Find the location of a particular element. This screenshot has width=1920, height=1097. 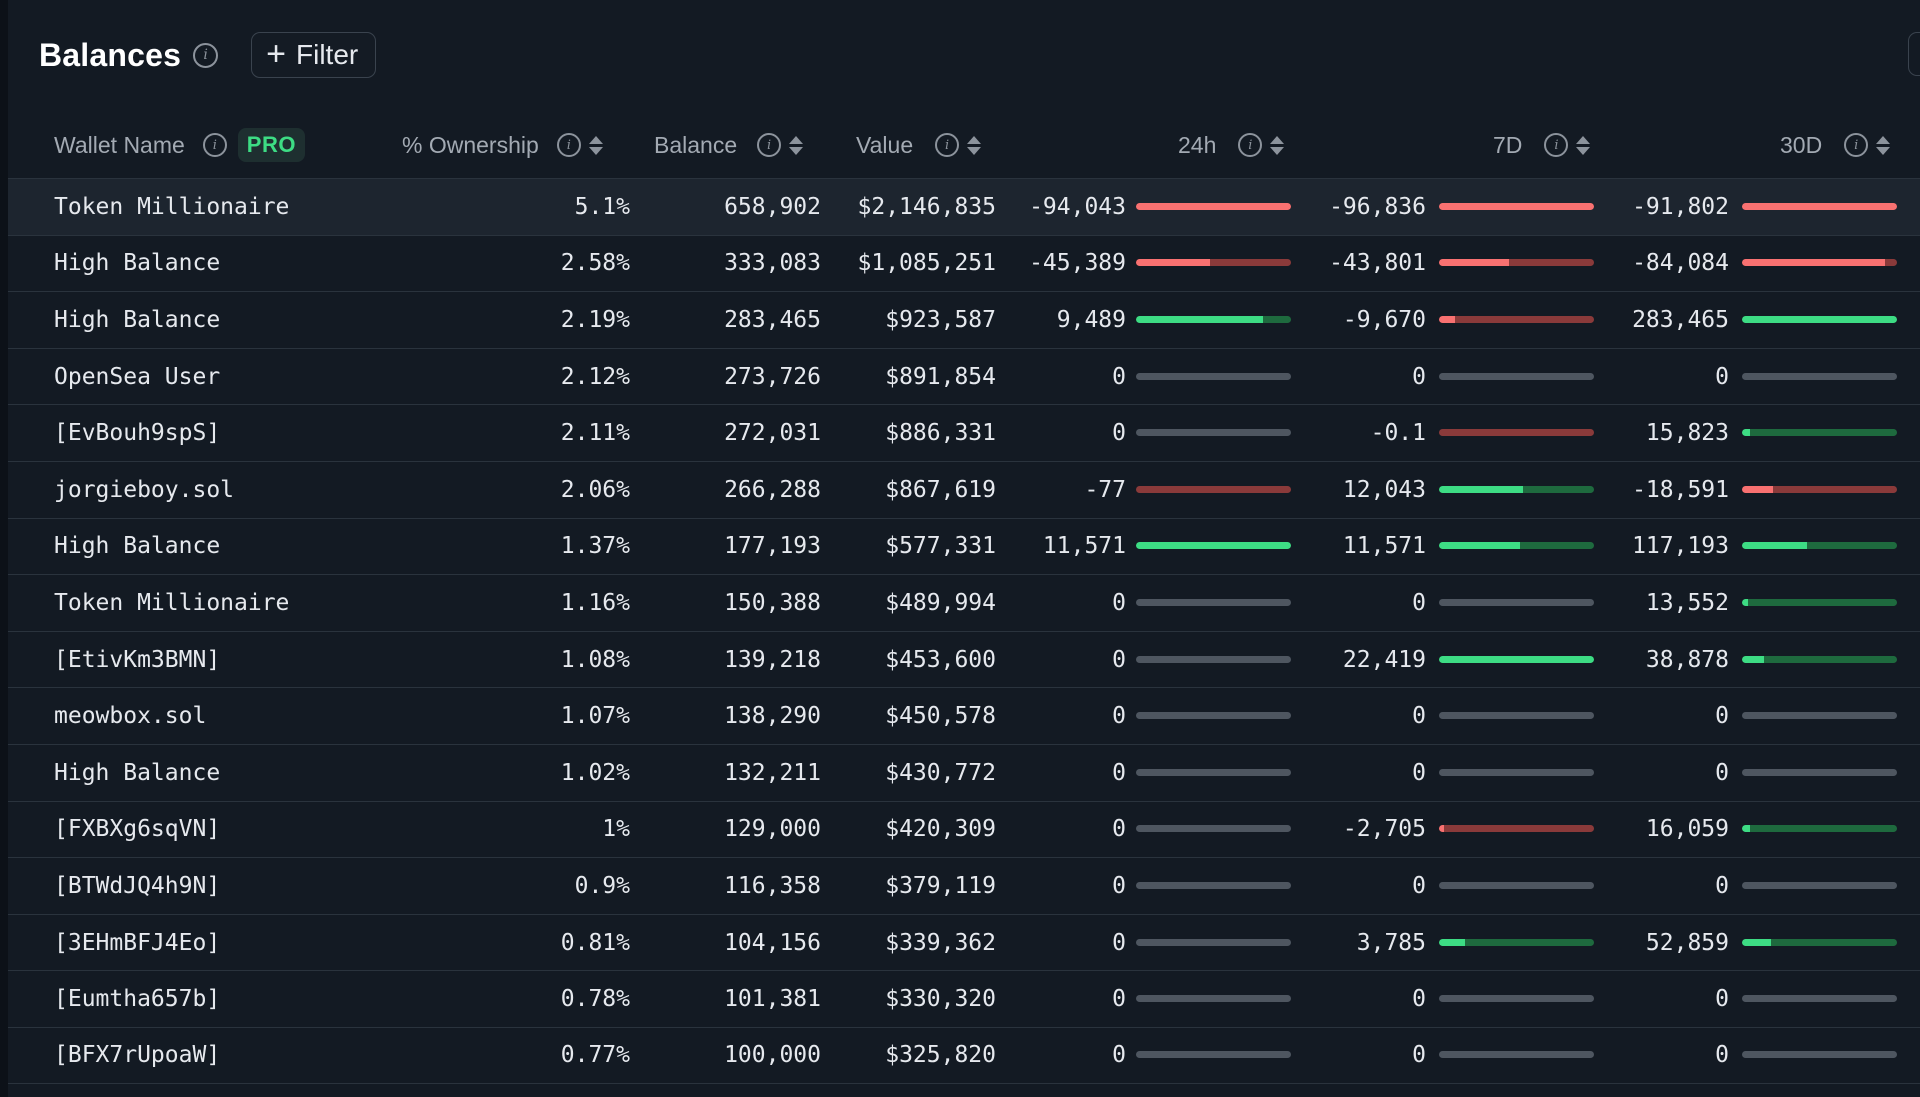

balance-cell: 150,388 is located at coordinates (772, 602).